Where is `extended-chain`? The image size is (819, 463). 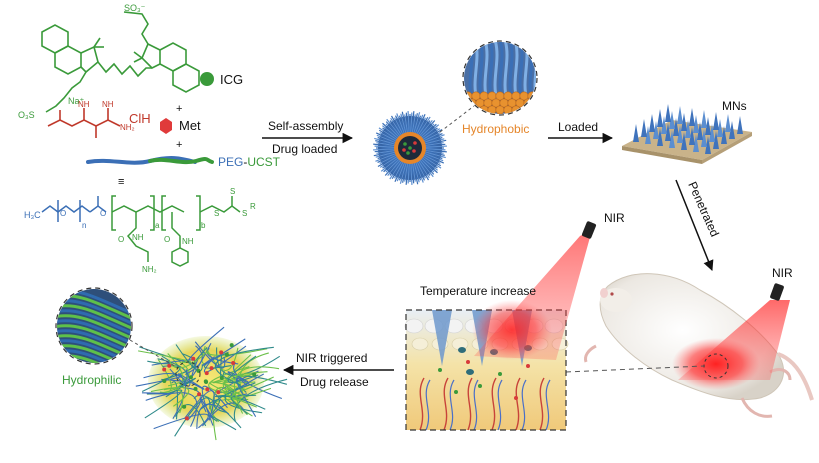 extended-chain is located at coordinates (94, 337).